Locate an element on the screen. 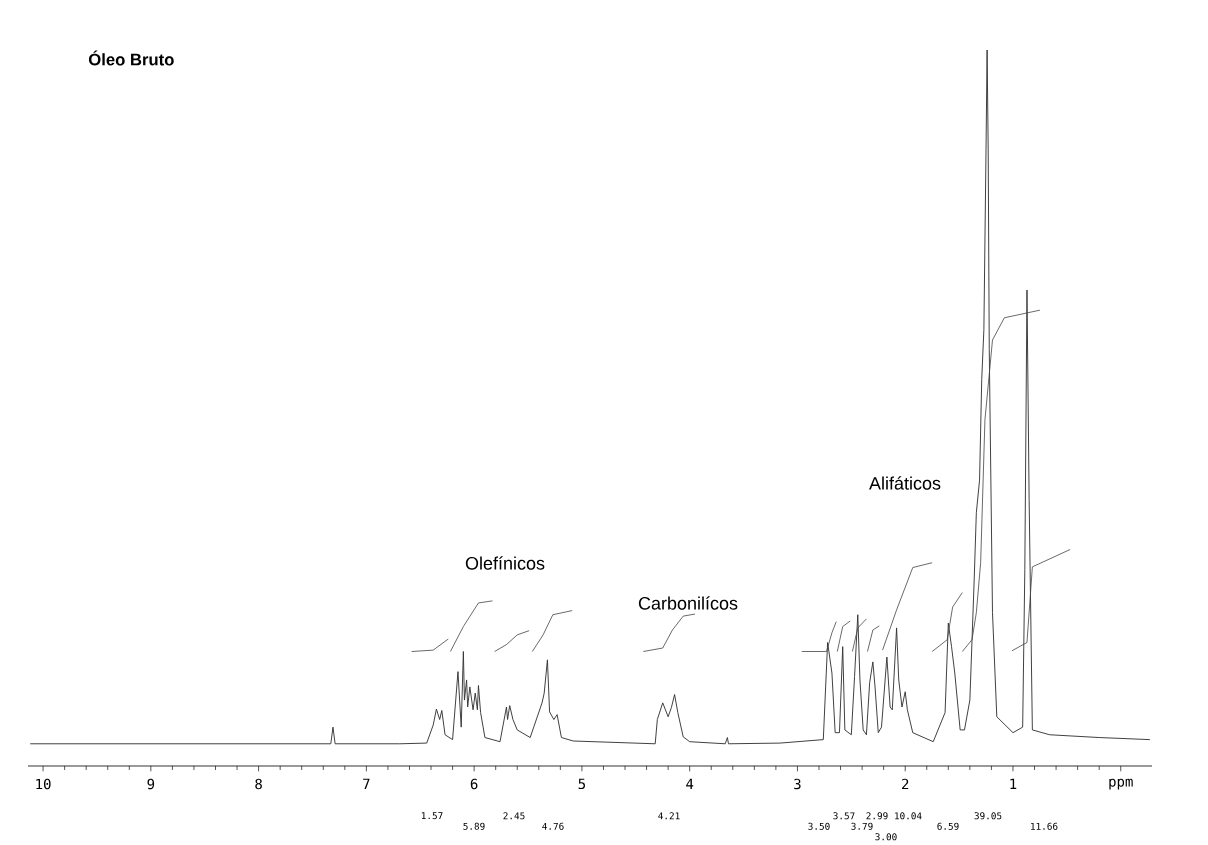 This screenshot has width=1208, height=845. annotation: Olefínicos is located at coordinates (505, 563).